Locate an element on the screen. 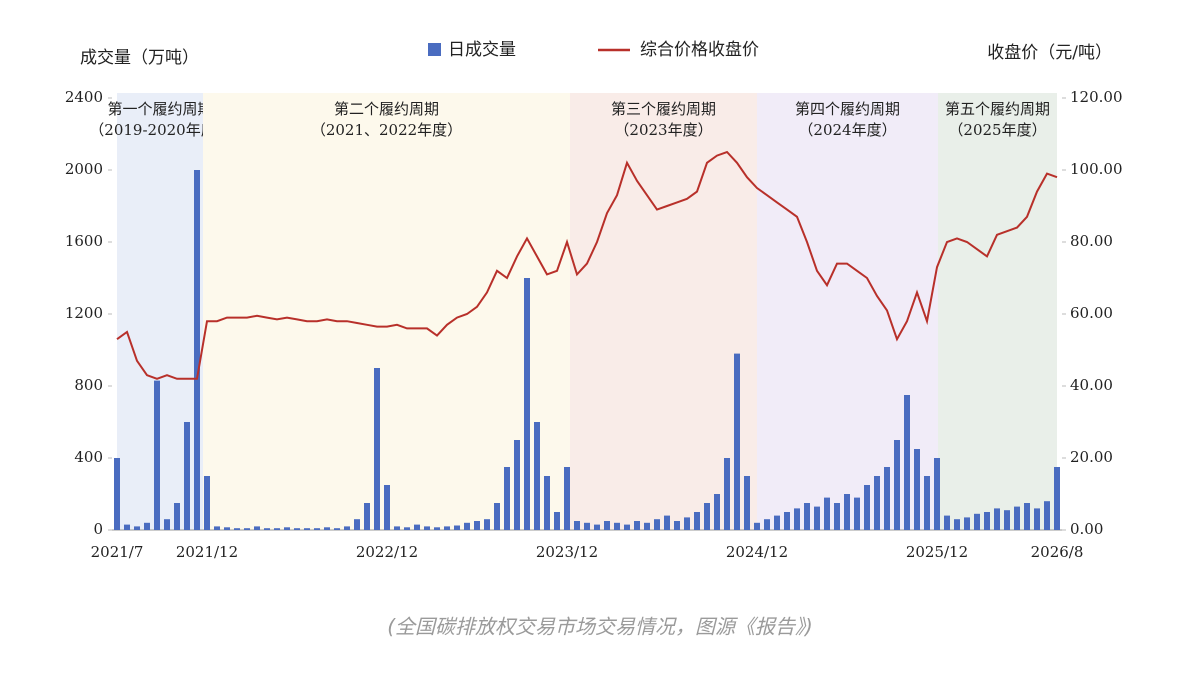 The image size is (1199, 676). period-name: 第五个履约周期 is located at coordinates (997, 109).